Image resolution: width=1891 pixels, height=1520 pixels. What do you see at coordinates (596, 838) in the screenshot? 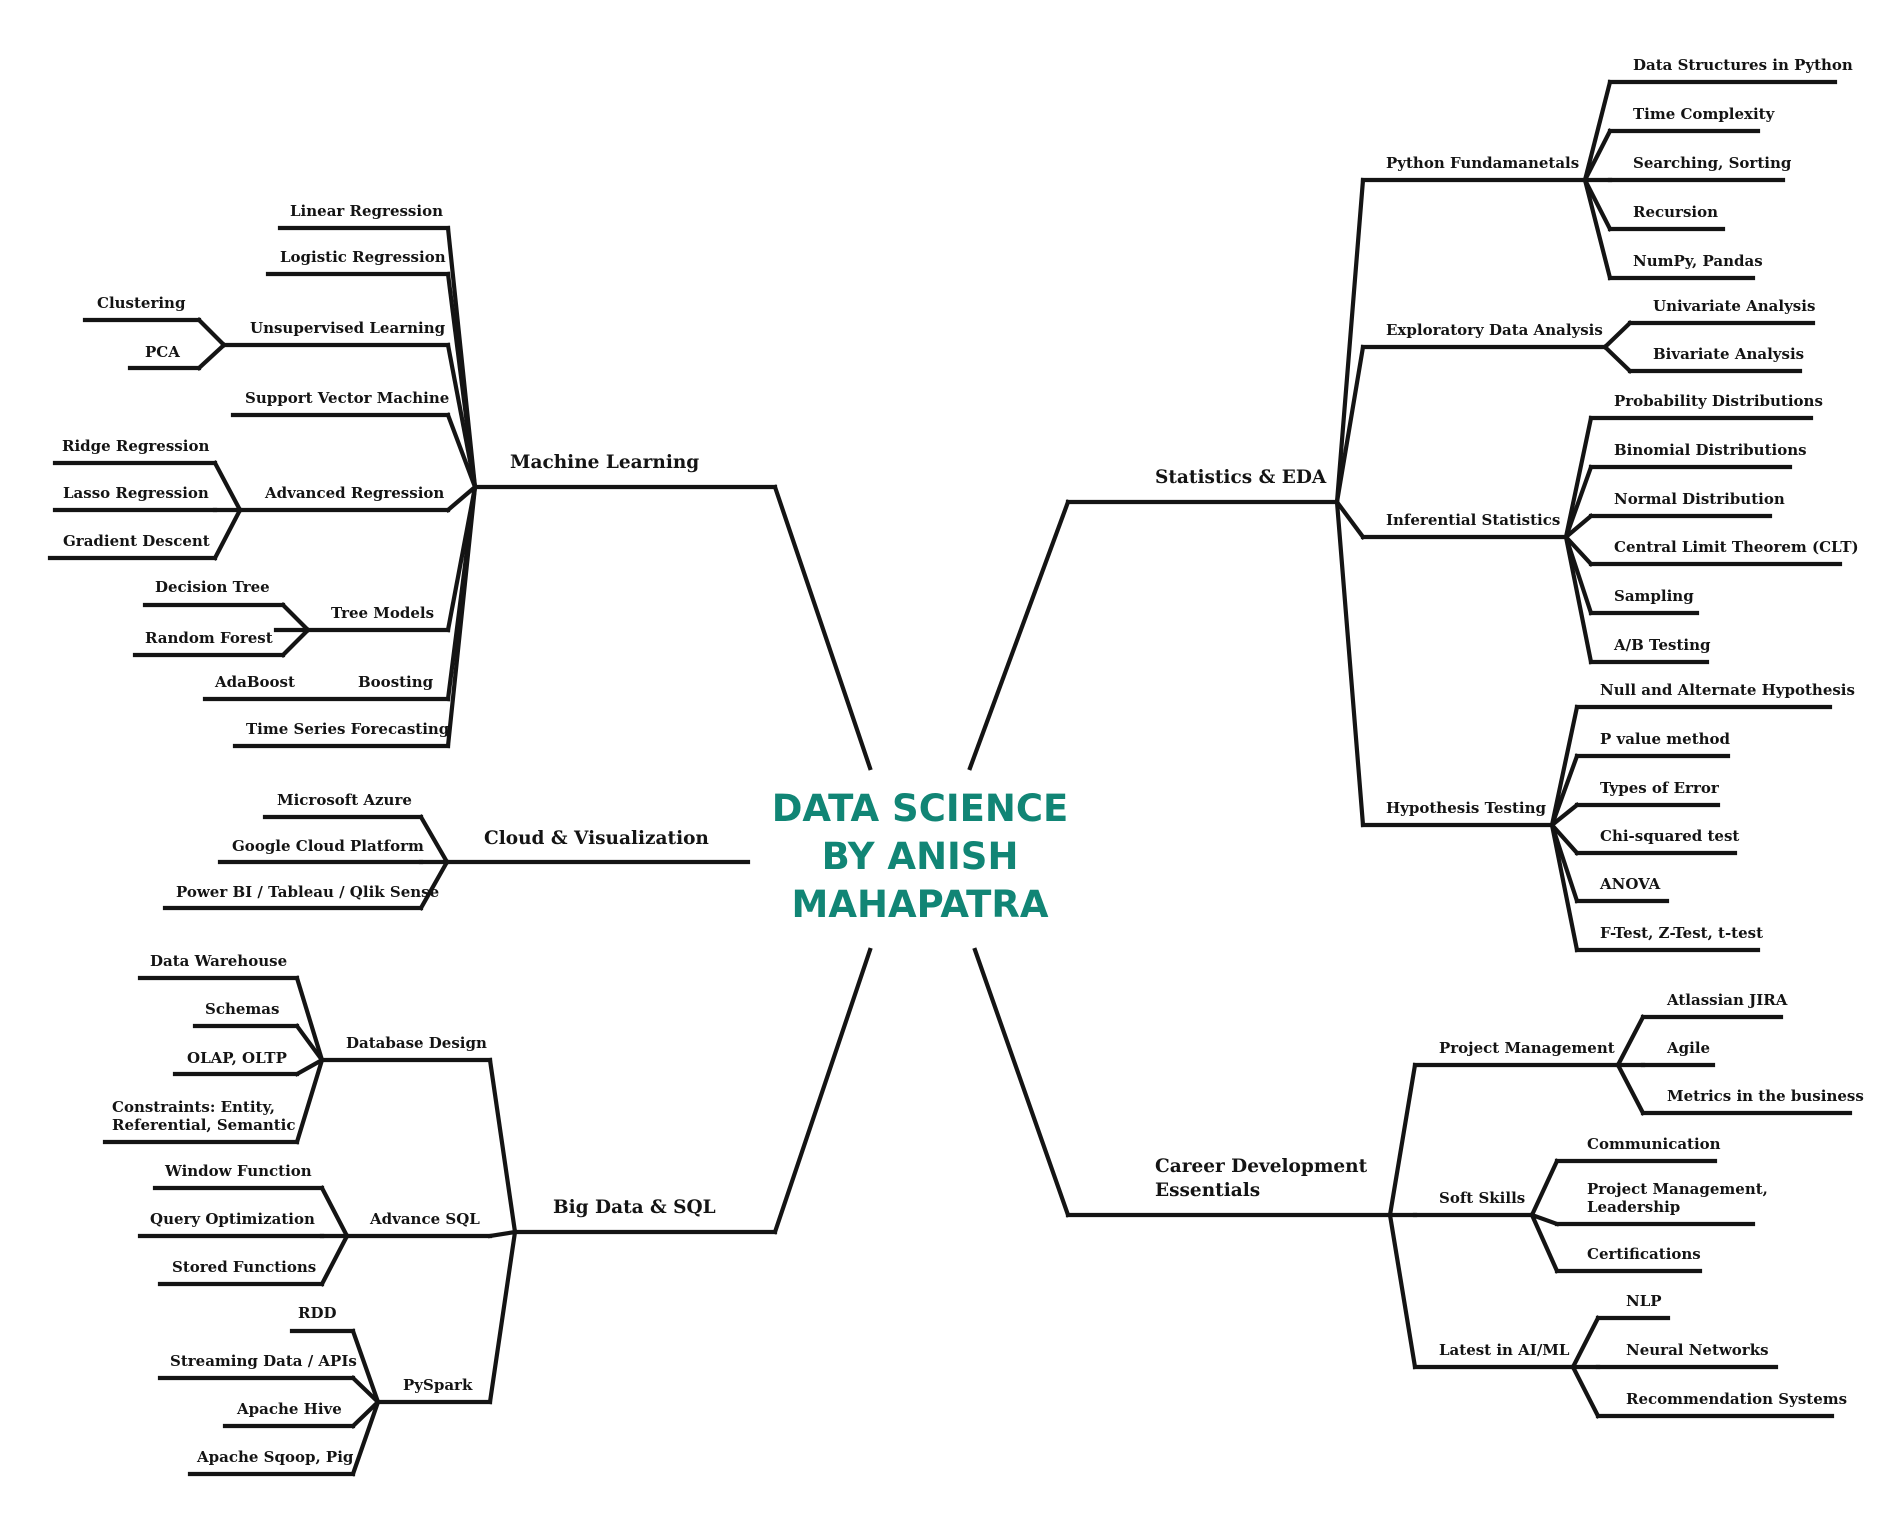
I see `branch-label-cloud-visualization: Cloud & Visualization` at bounding box center [596, 838].